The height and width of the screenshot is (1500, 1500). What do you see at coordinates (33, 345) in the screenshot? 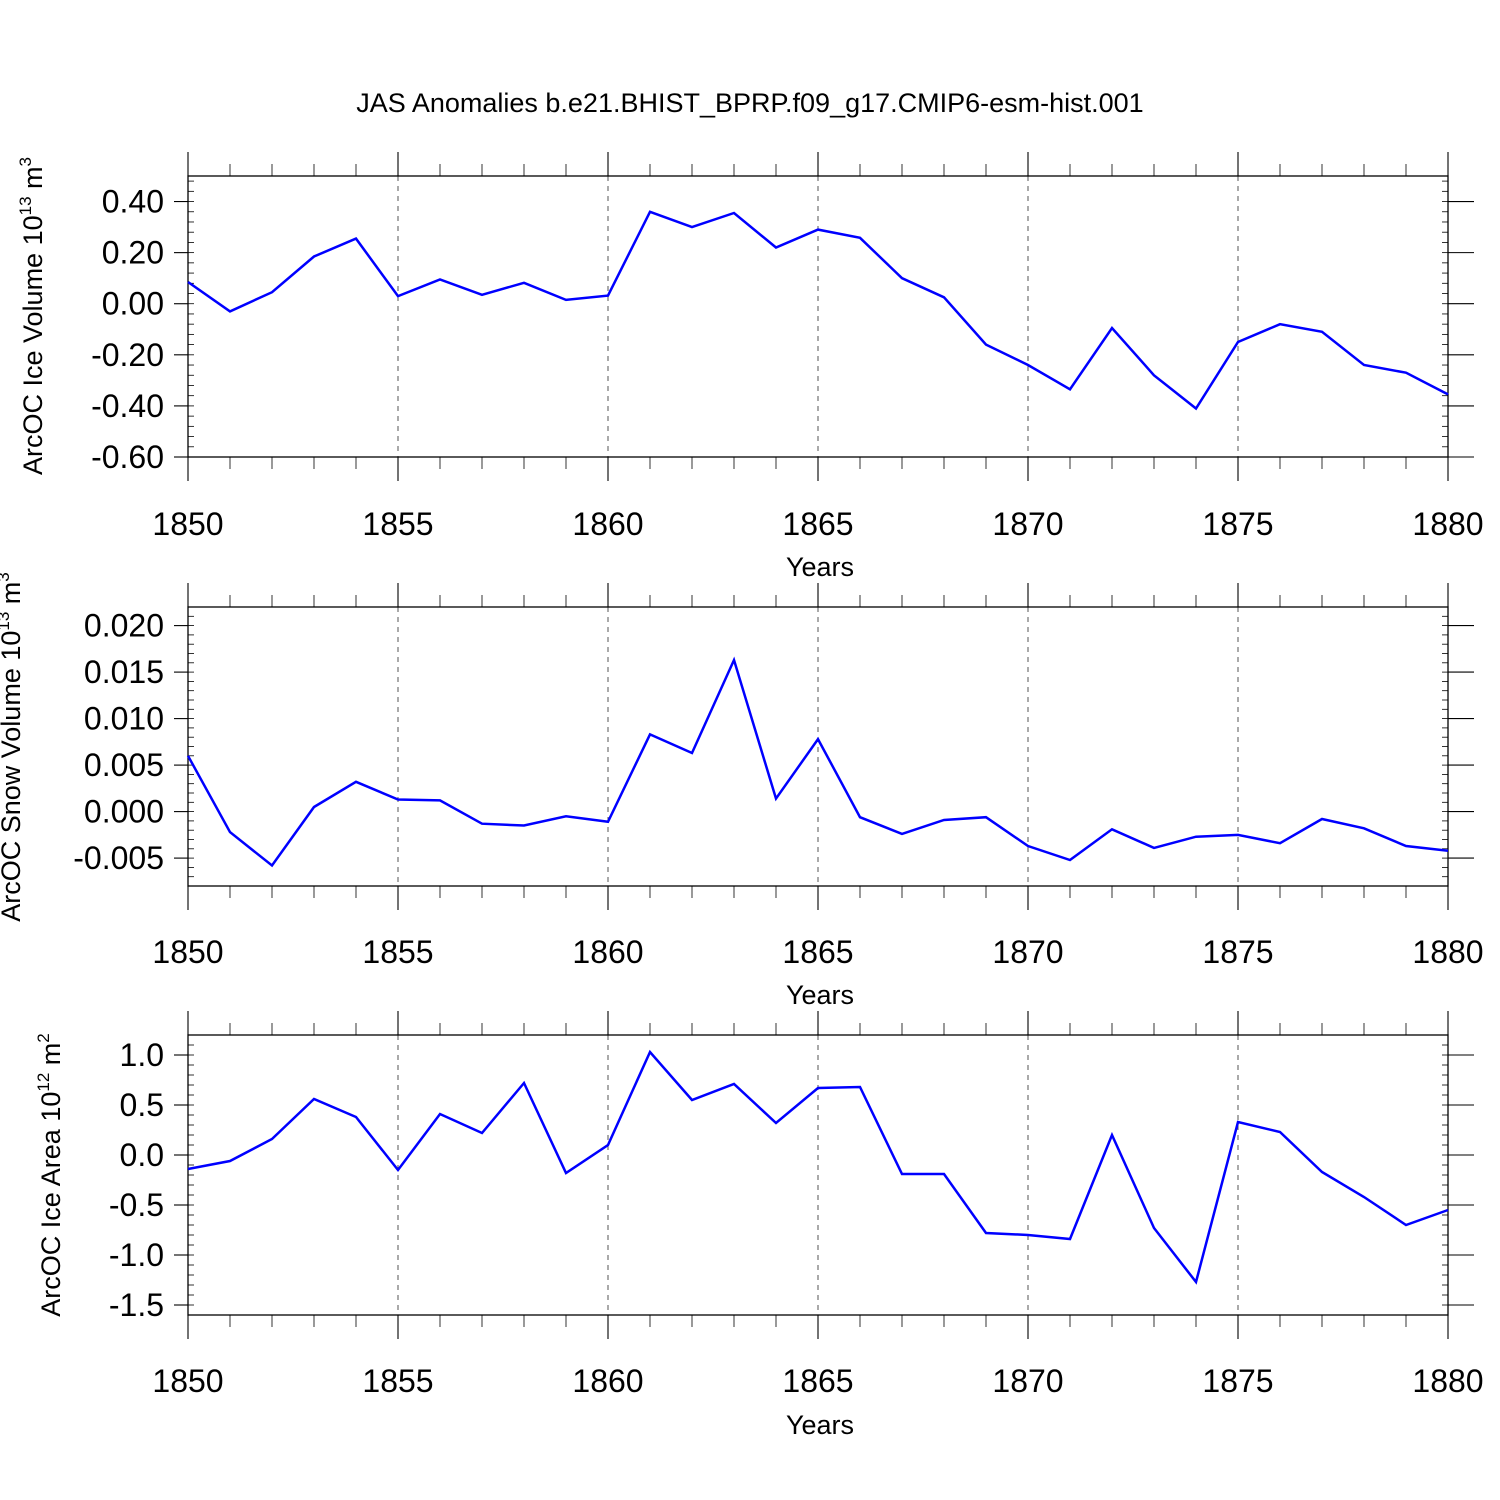
I see `y-axis-title-text: ArcOC Ice Volume 10` at bounding box center [33, 345].